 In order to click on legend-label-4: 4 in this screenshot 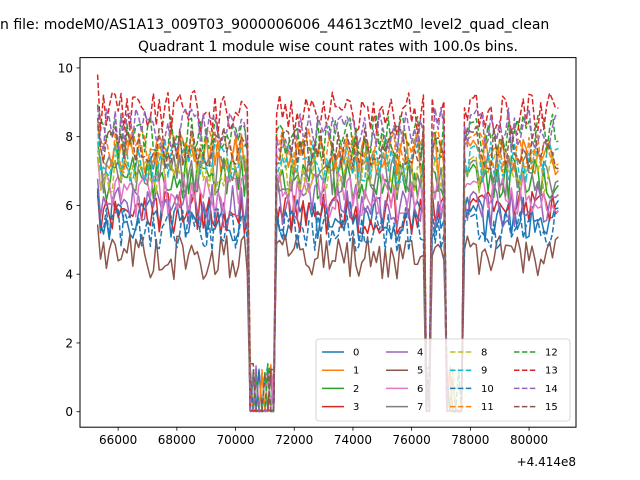, I will do `click(420, 353)`.